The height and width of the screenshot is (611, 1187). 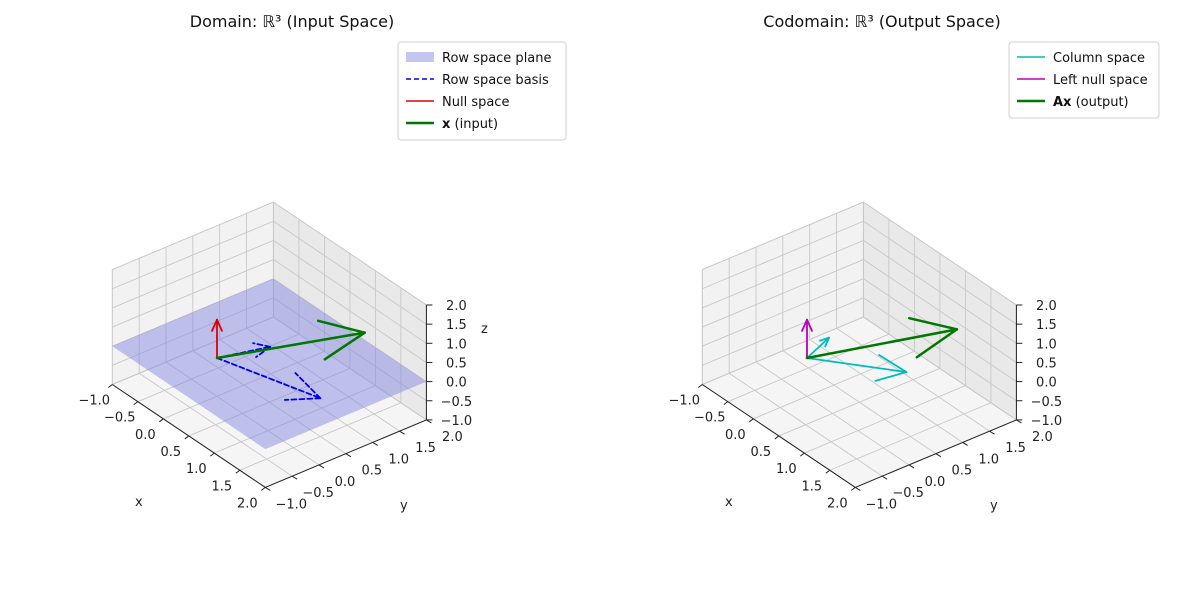 I want to click on z-tick-label: −0.5, so click(x=457, y=402).